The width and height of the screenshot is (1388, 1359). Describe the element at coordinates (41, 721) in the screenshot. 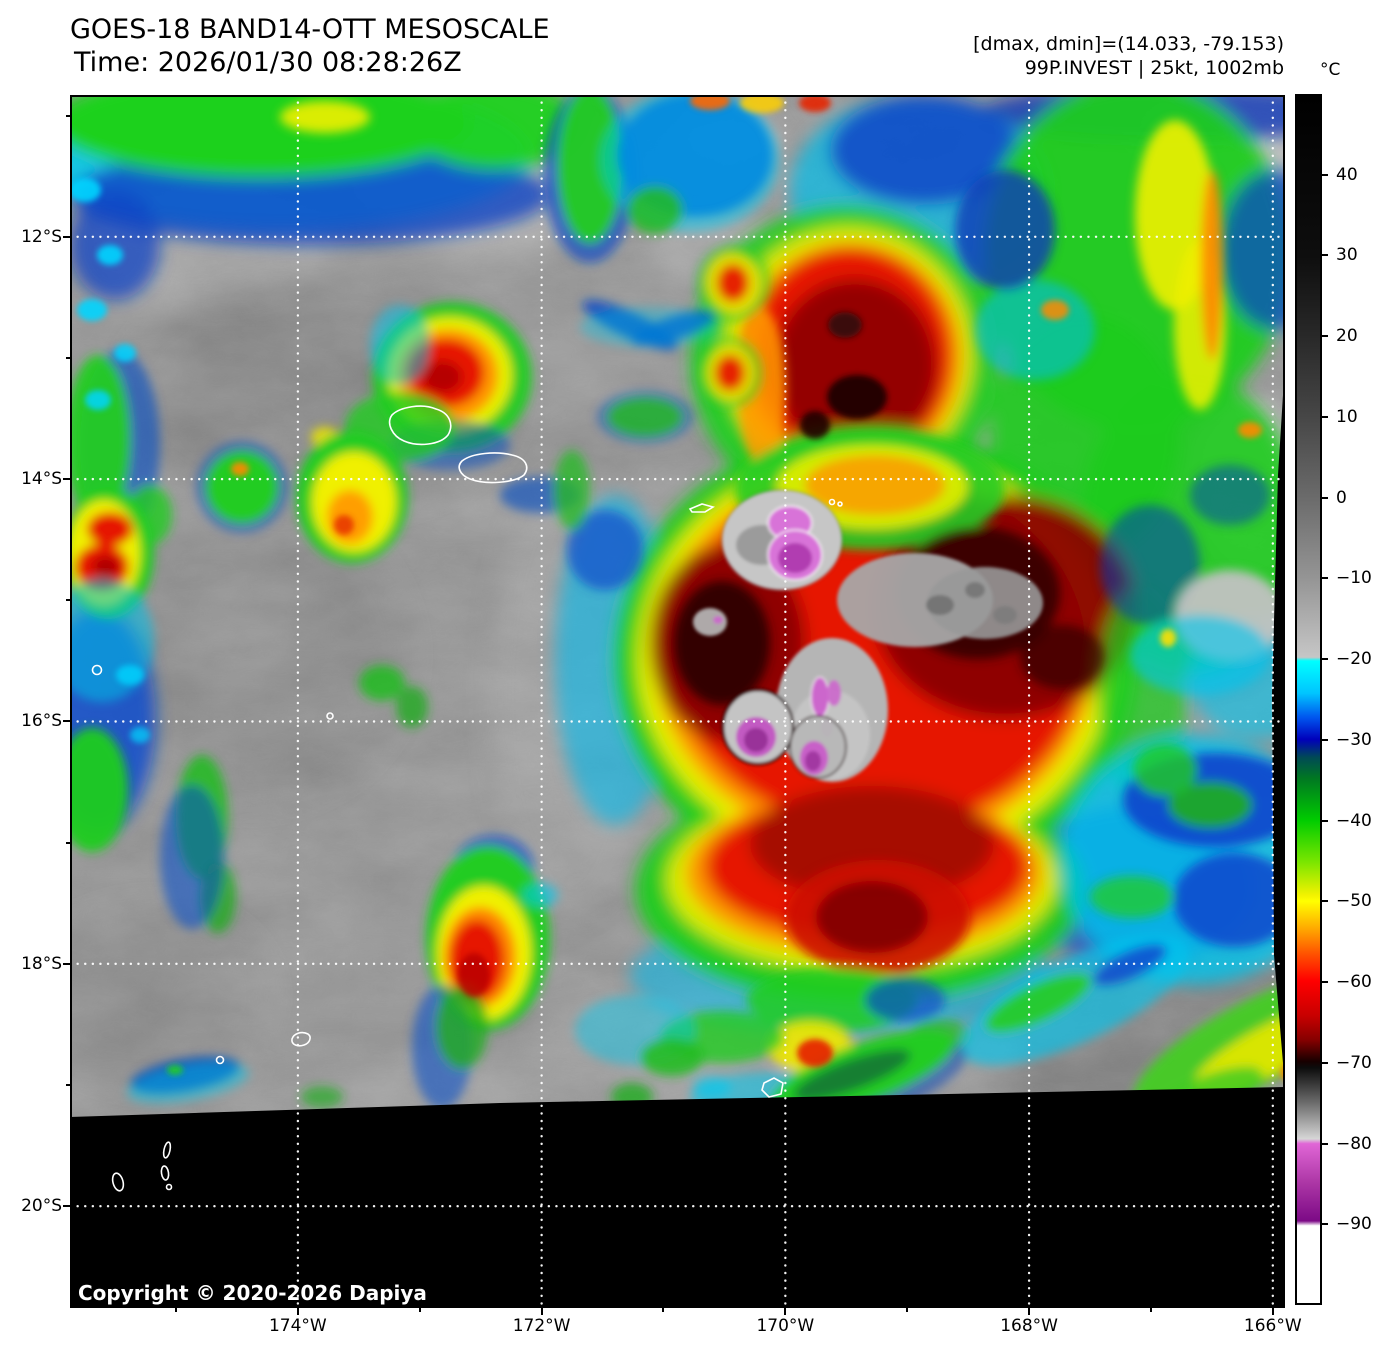

I see `lat-label-16: 16°S` at that location.